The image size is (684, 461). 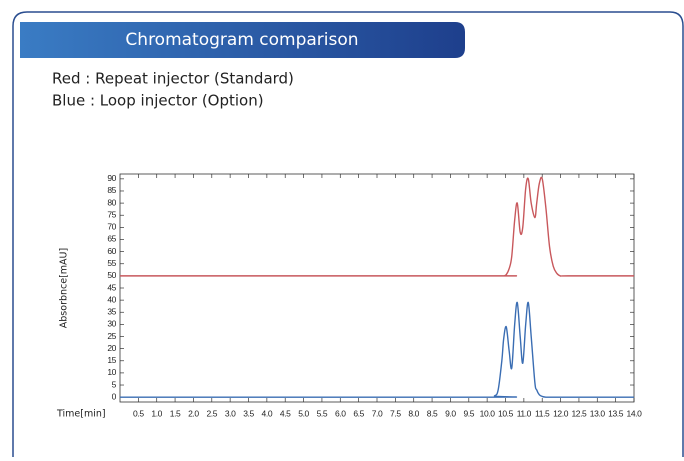 What do you see at coordinates (158, 101) in the screenshot?
I see `legend-text: Blue : Loop injector (Option)` at bounding box center [158, 101].